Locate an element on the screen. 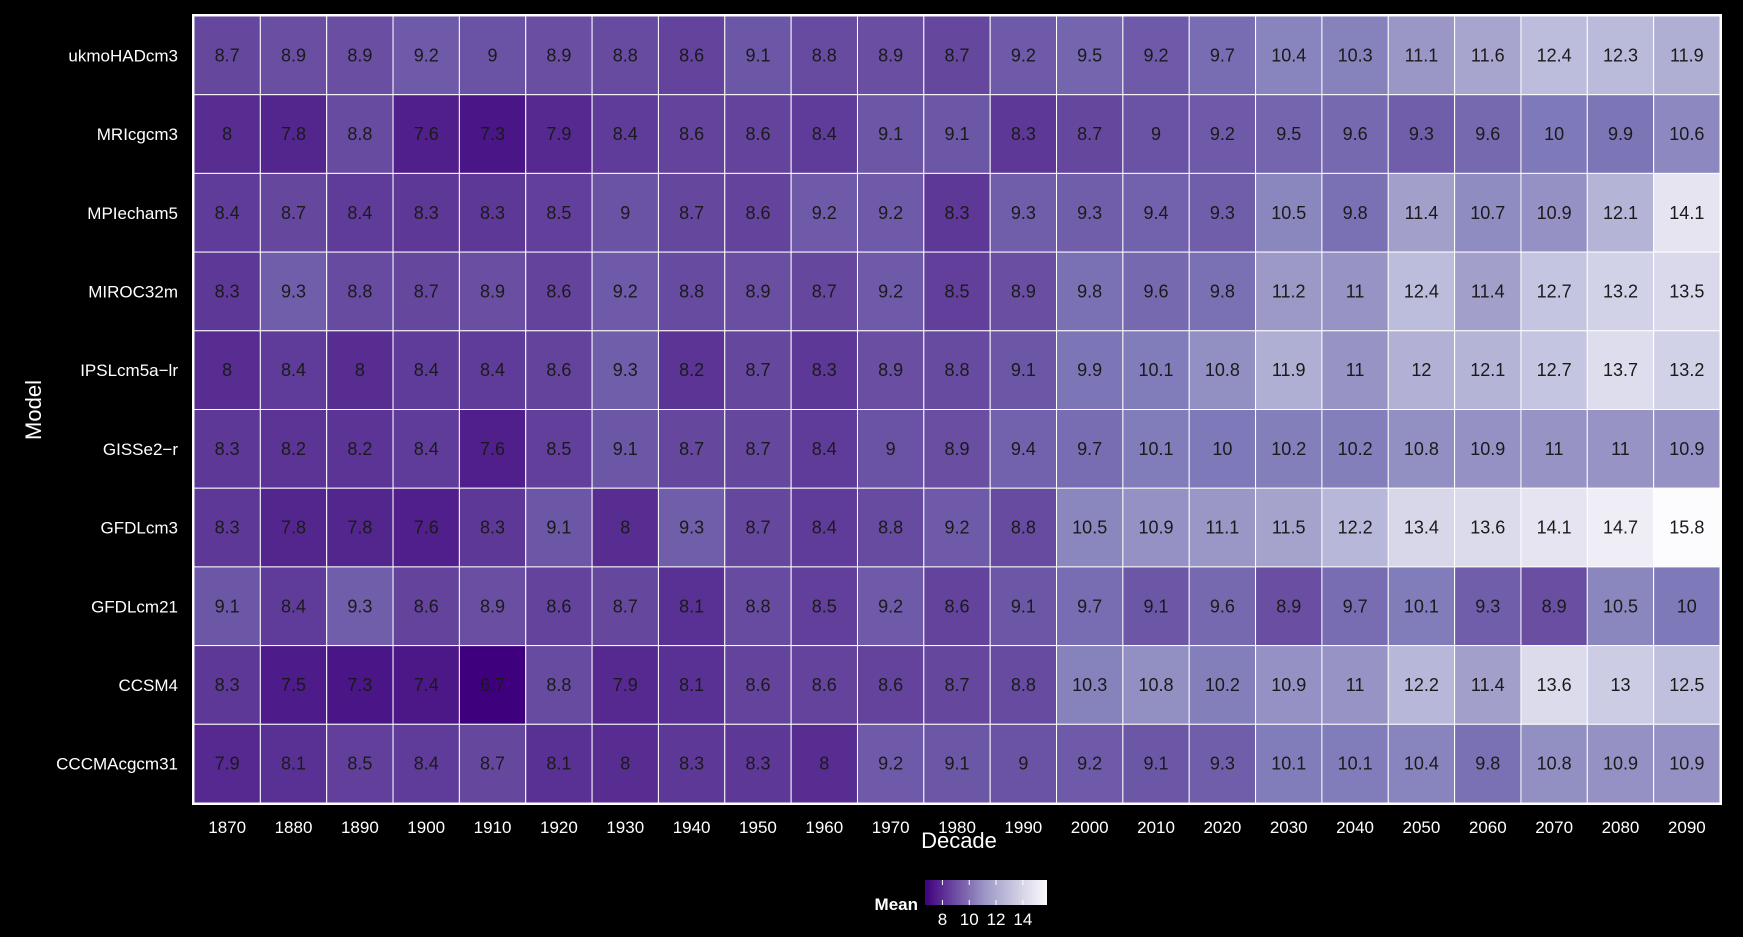 Image resolution: width=1743 pixels, height=937 pixels. x-tick-label: 2080 is located at coordinates (1621, 827).